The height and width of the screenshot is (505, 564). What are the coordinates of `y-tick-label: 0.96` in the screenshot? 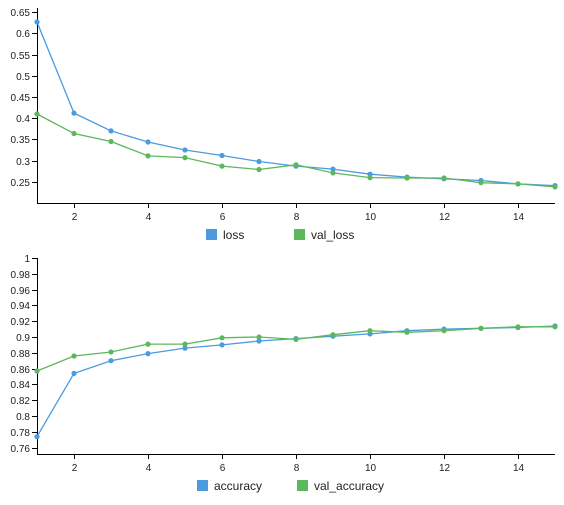 It's located at (21, 291).